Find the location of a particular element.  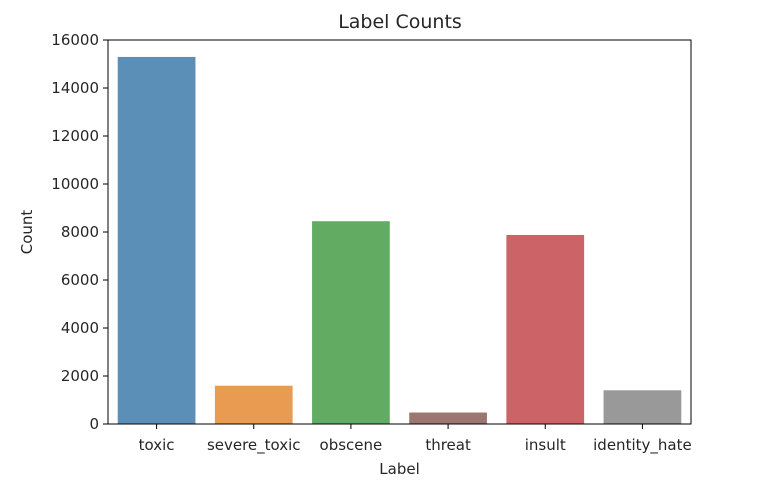

x-tick-label: obscene is located at coordinates (351, 445).